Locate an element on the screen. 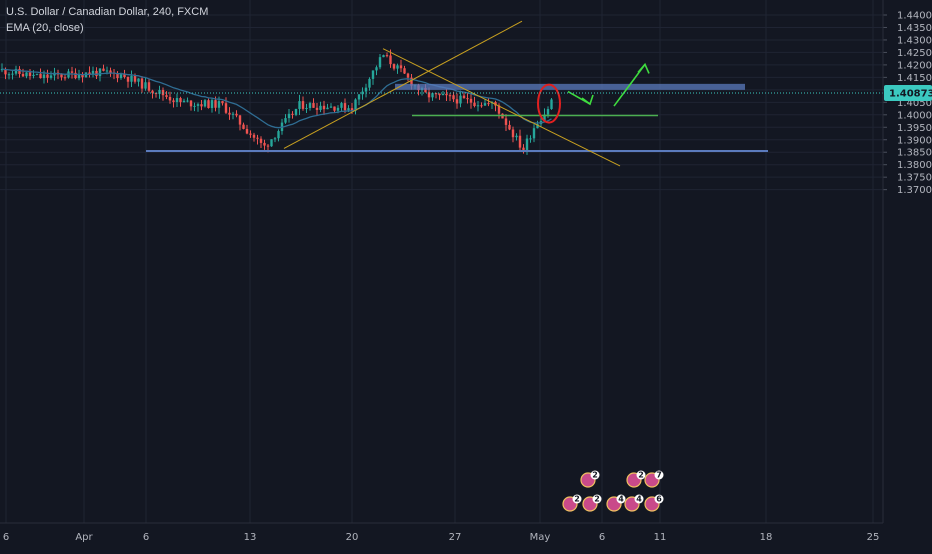 The image size is (932, 554). trendline-down is located at coordinates (501, 107).